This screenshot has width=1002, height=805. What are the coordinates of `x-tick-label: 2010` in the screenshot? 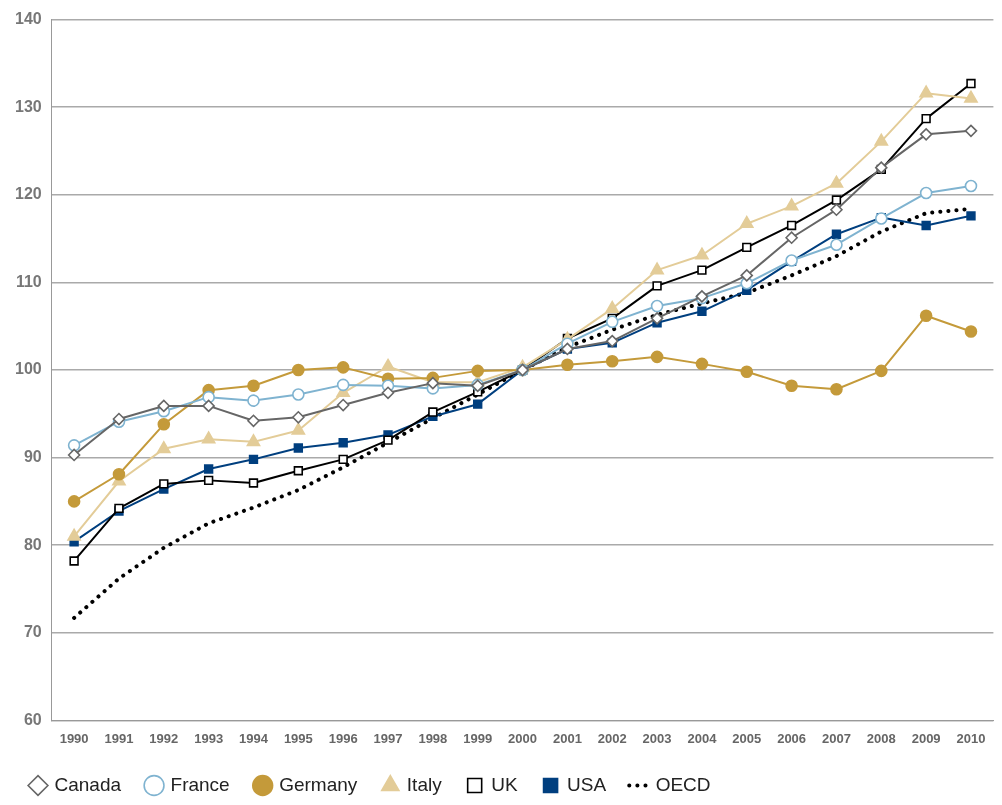 It's located at (971, 738).